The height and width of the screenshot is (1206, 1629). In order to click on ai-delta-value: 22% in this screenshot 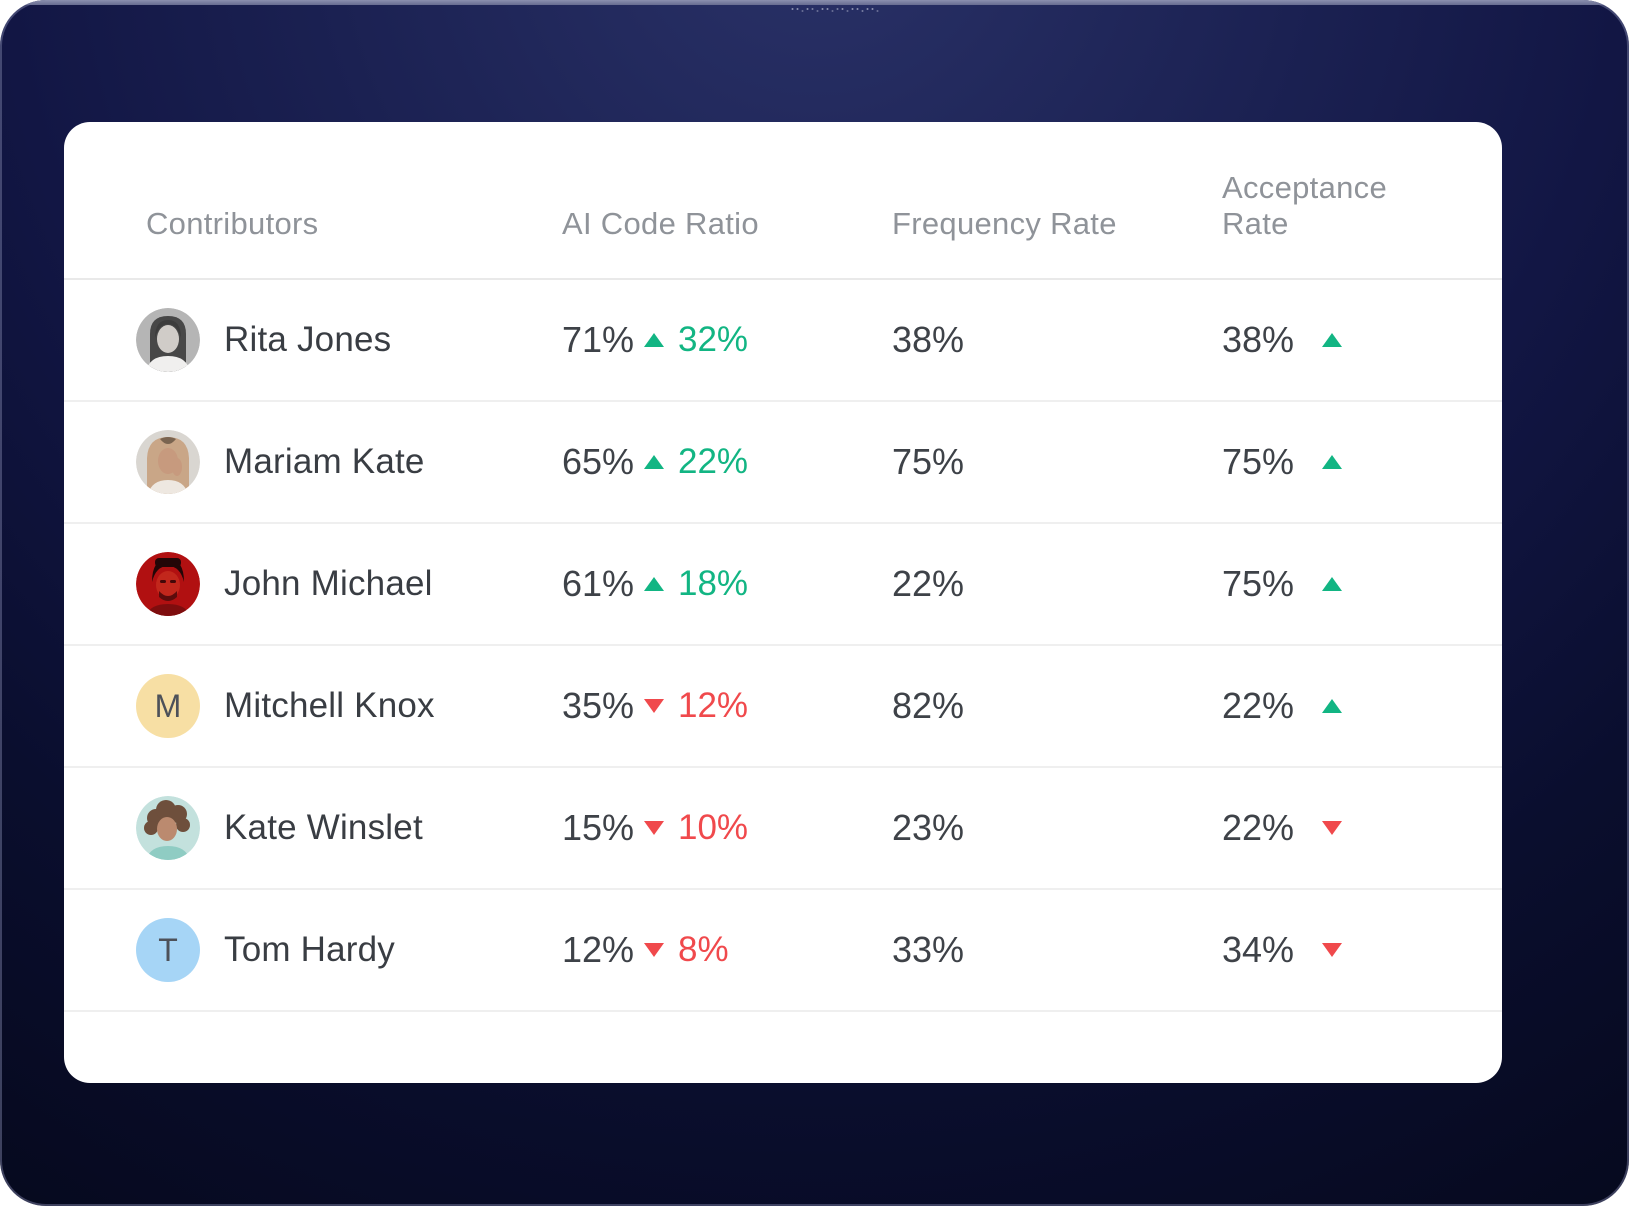, I will do `click(713, 461)`.